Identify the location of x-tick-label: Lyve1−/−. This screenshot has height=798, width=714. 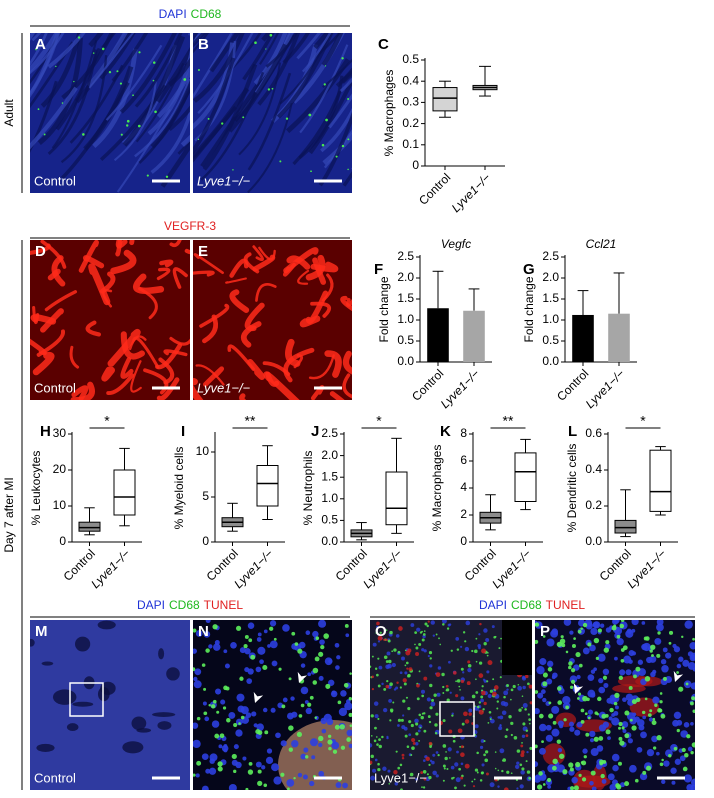
(110, 568).